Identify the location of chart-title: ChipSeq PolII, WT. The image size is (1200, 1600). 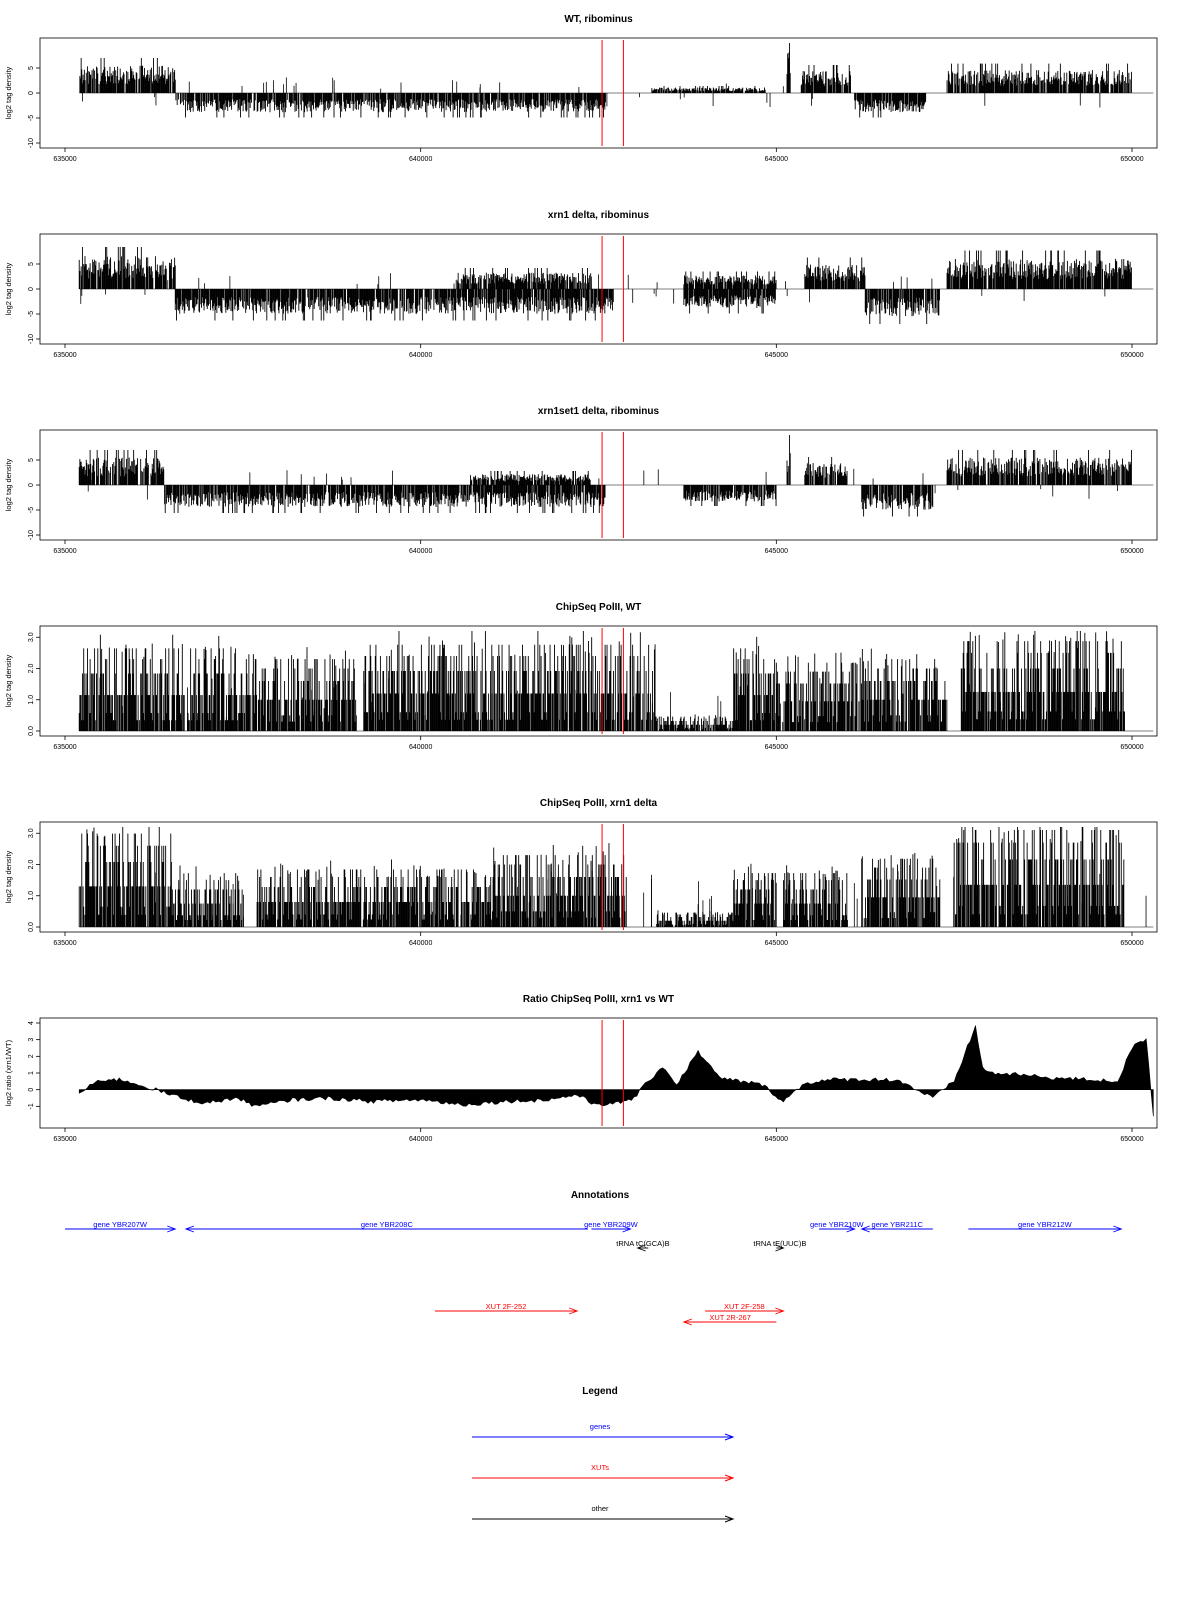
(599, 607).